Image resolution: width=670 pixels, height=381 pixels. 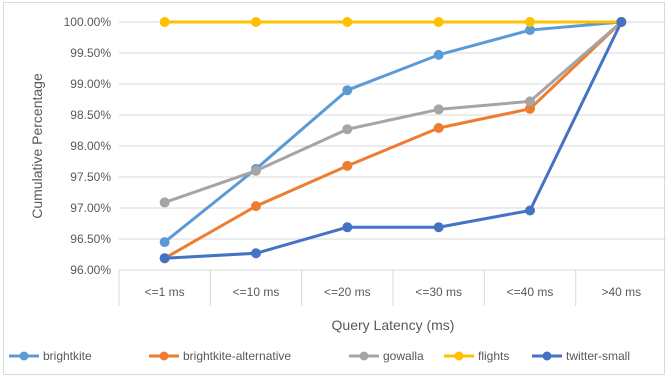 What do you see at coordinates (476, 356) in the screenshot?
I see `legend-item: flights` at bounding box center [476, 356].